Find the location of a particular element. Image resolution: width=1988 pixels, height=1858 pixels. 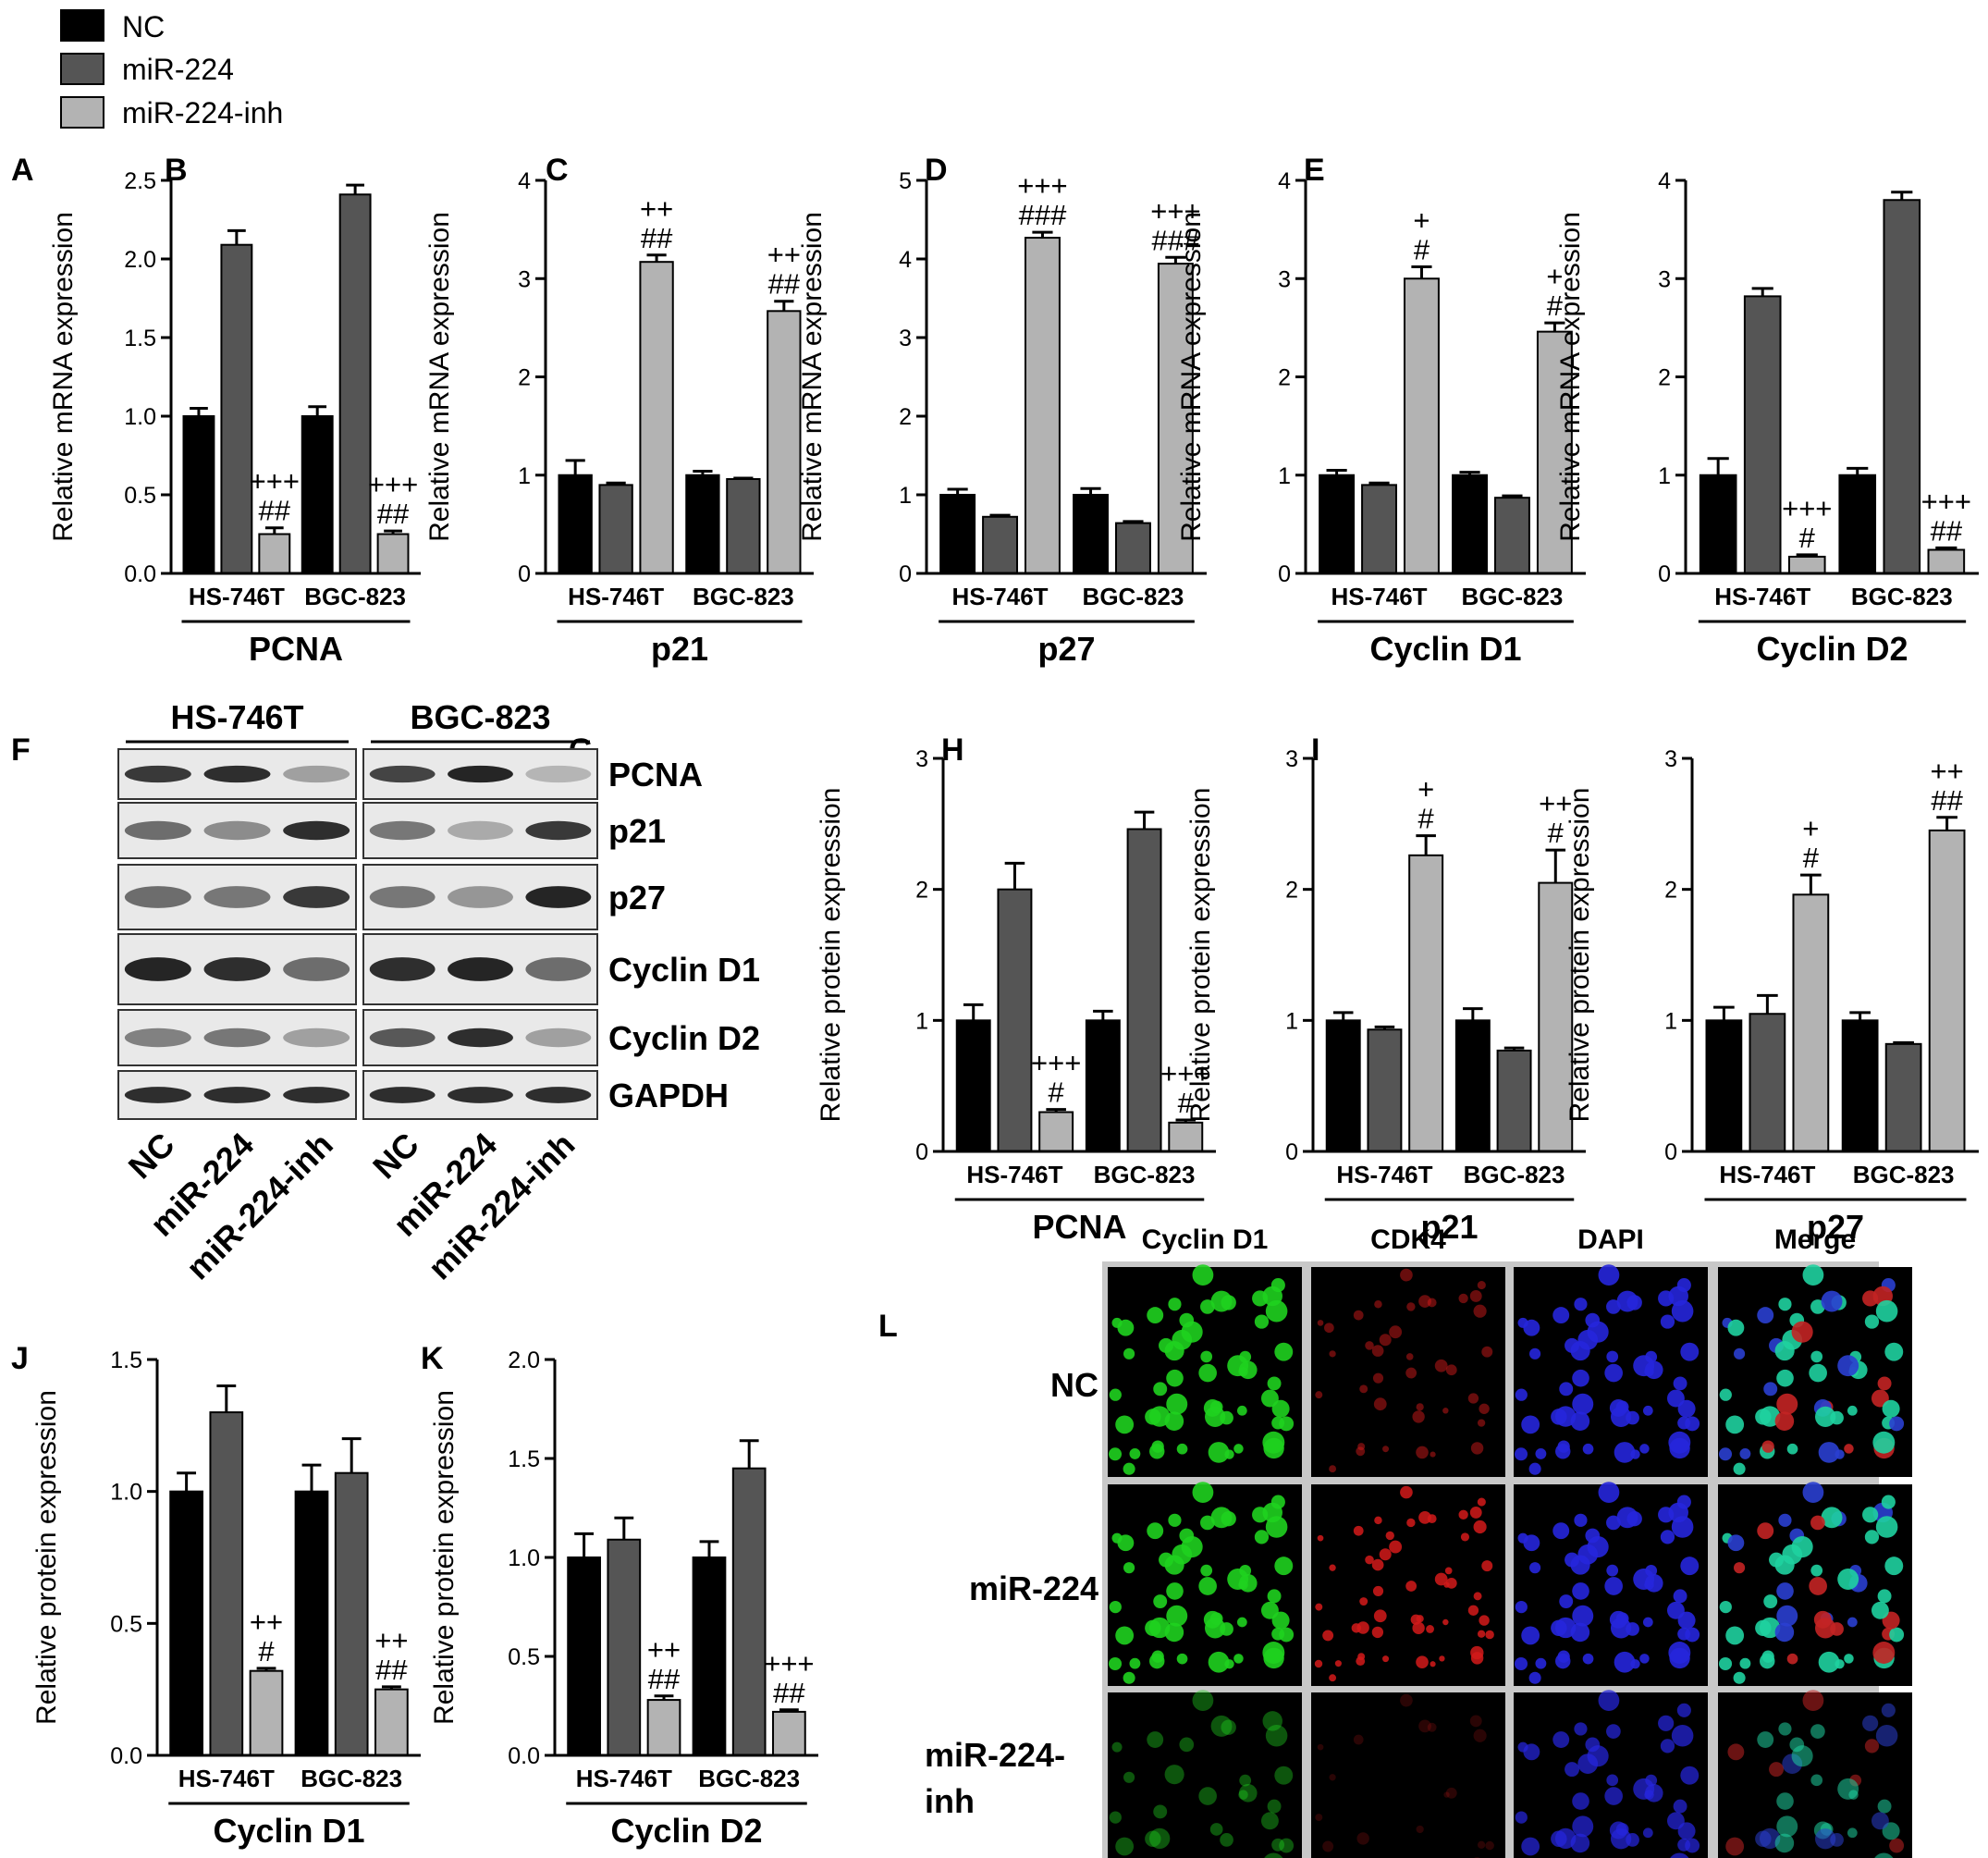

y-tick-label: 5 is located at coordinates (905, 181).